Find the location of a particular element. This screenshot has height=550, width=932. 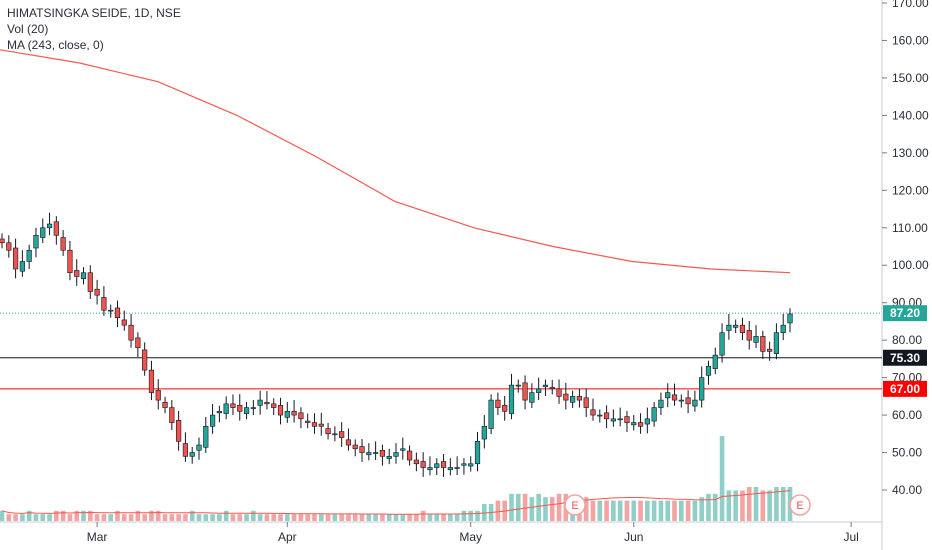

price-tick-label: 150.00 is located at coordinates (910, 78).